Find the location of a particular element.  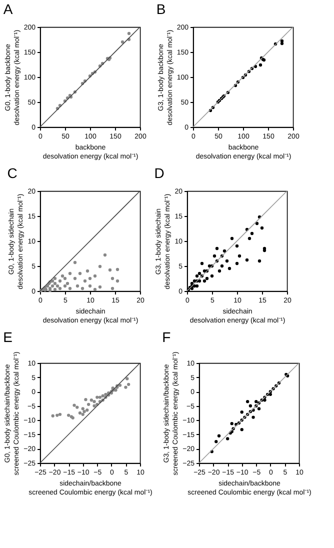

chart-title: F is located at coordinates (166, 337).